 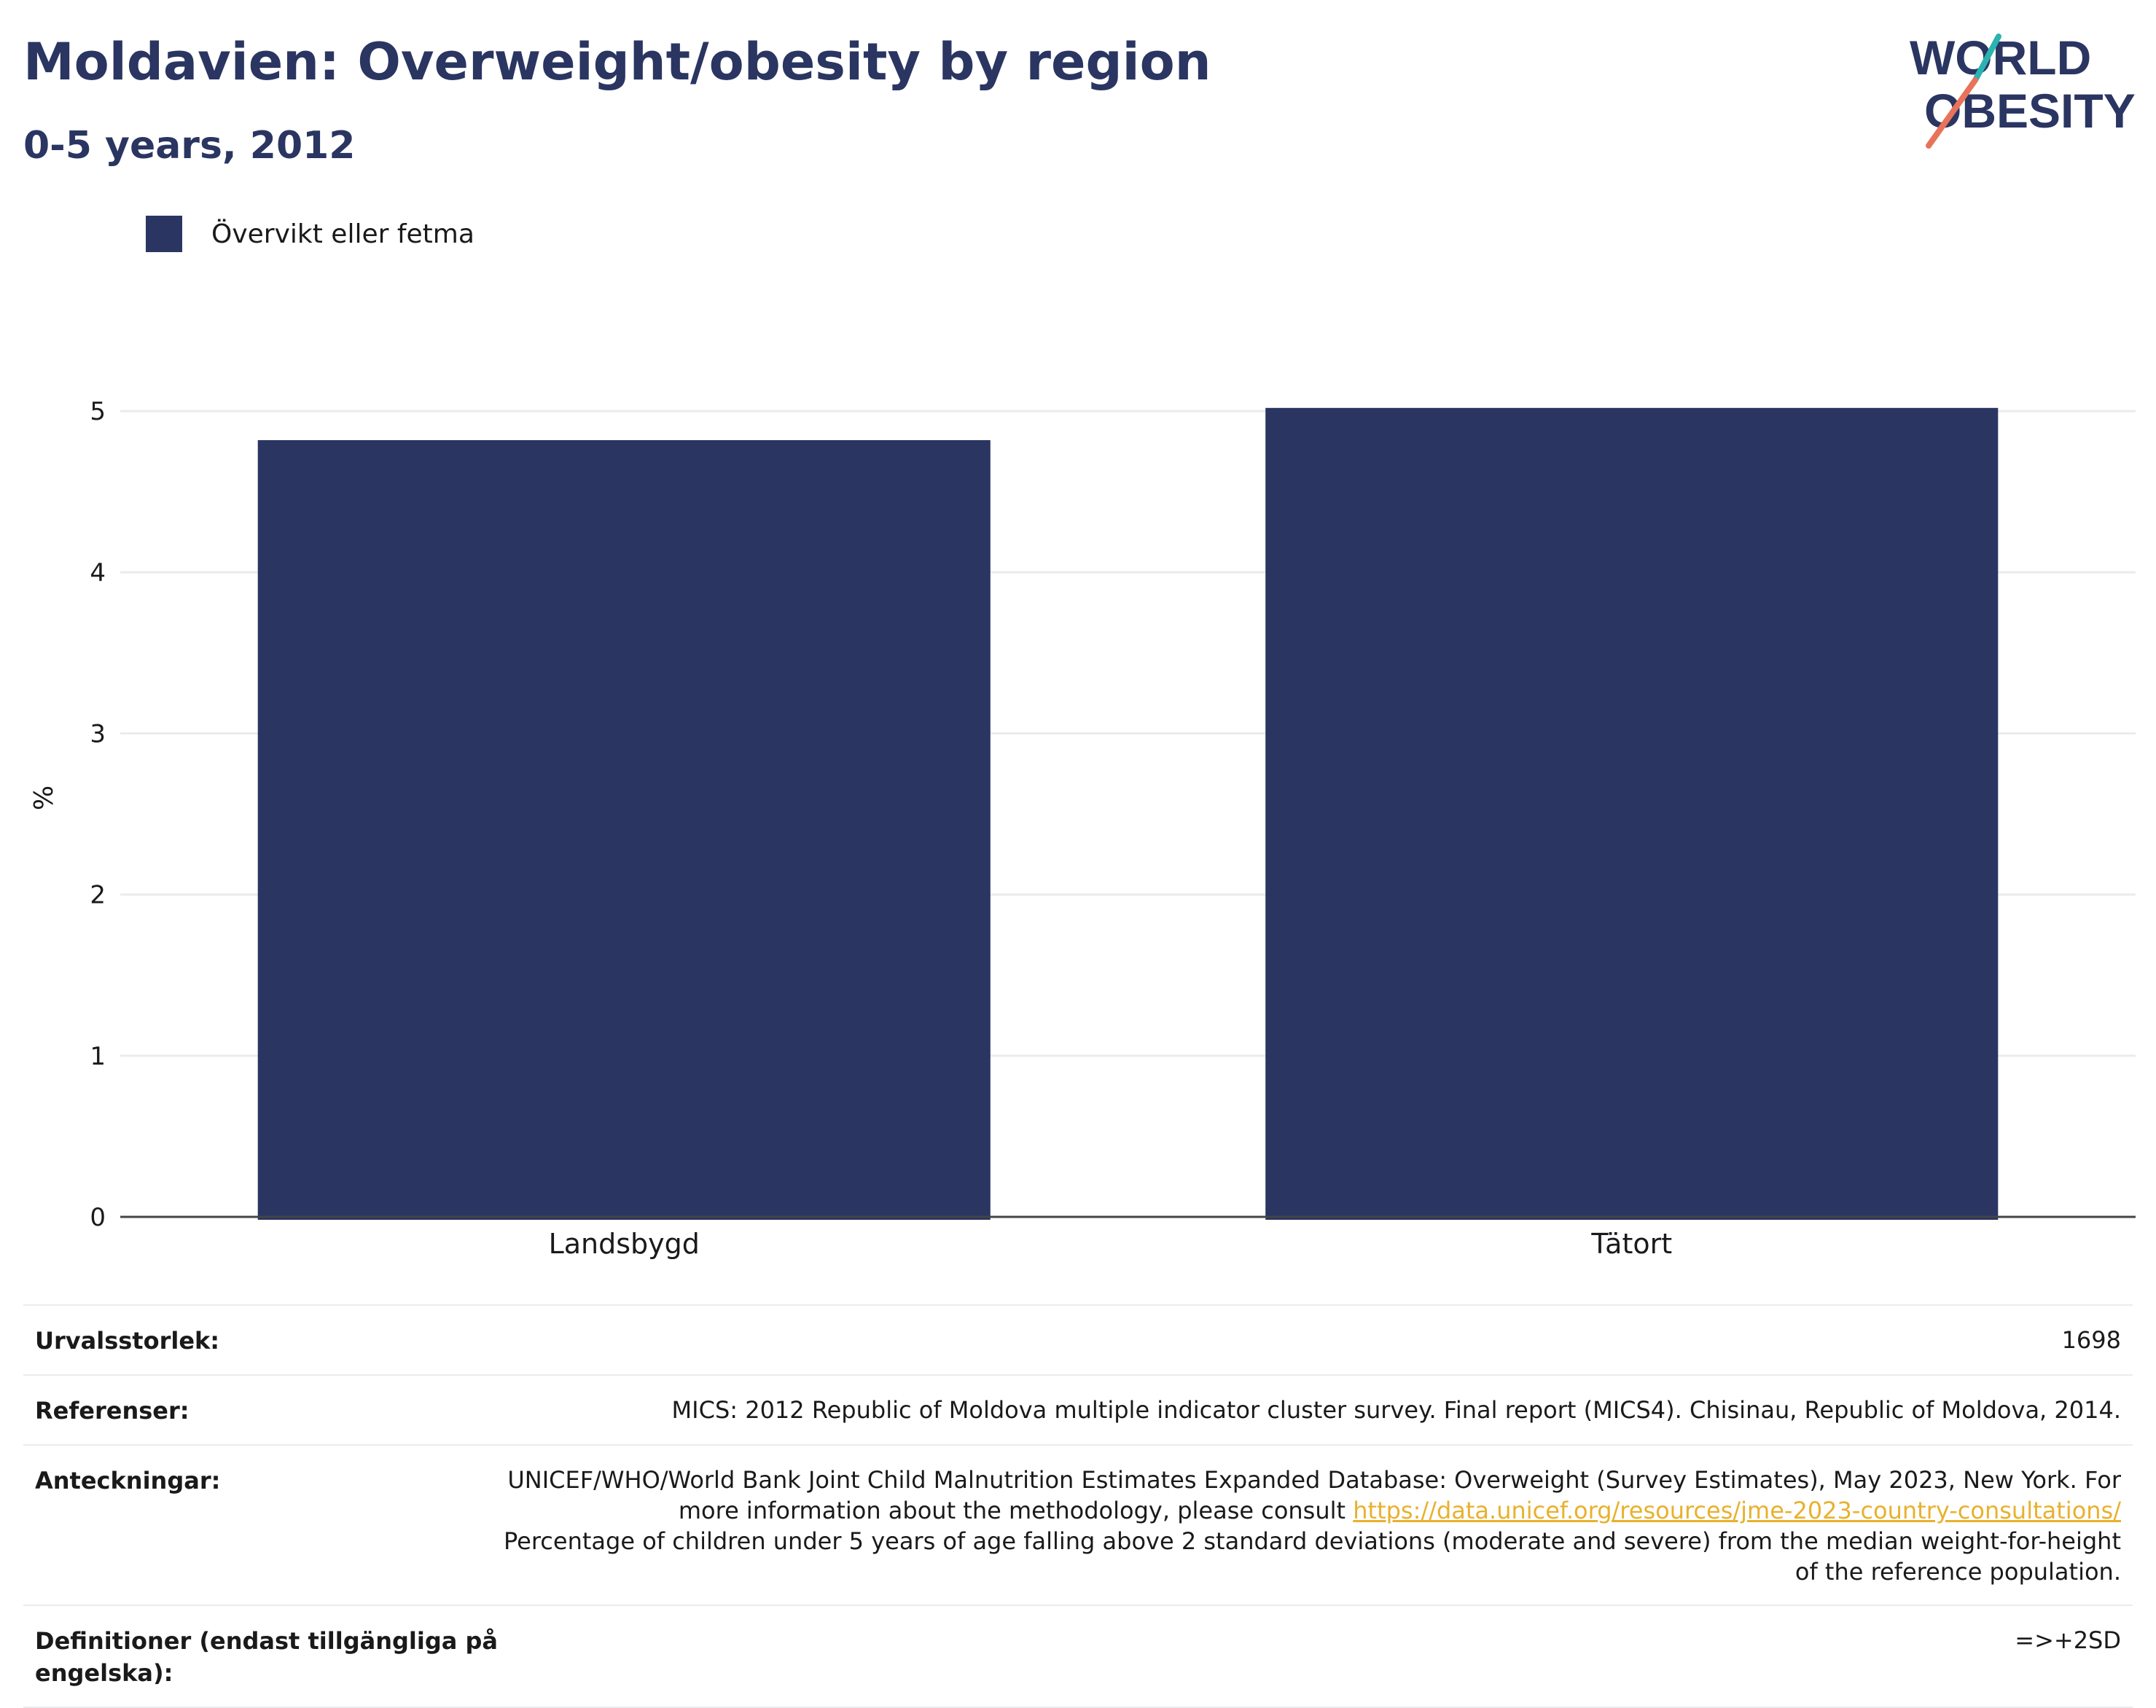 I want to click on sample-size-label: Urvalsstorlek:, so click(x=128, y=1341).